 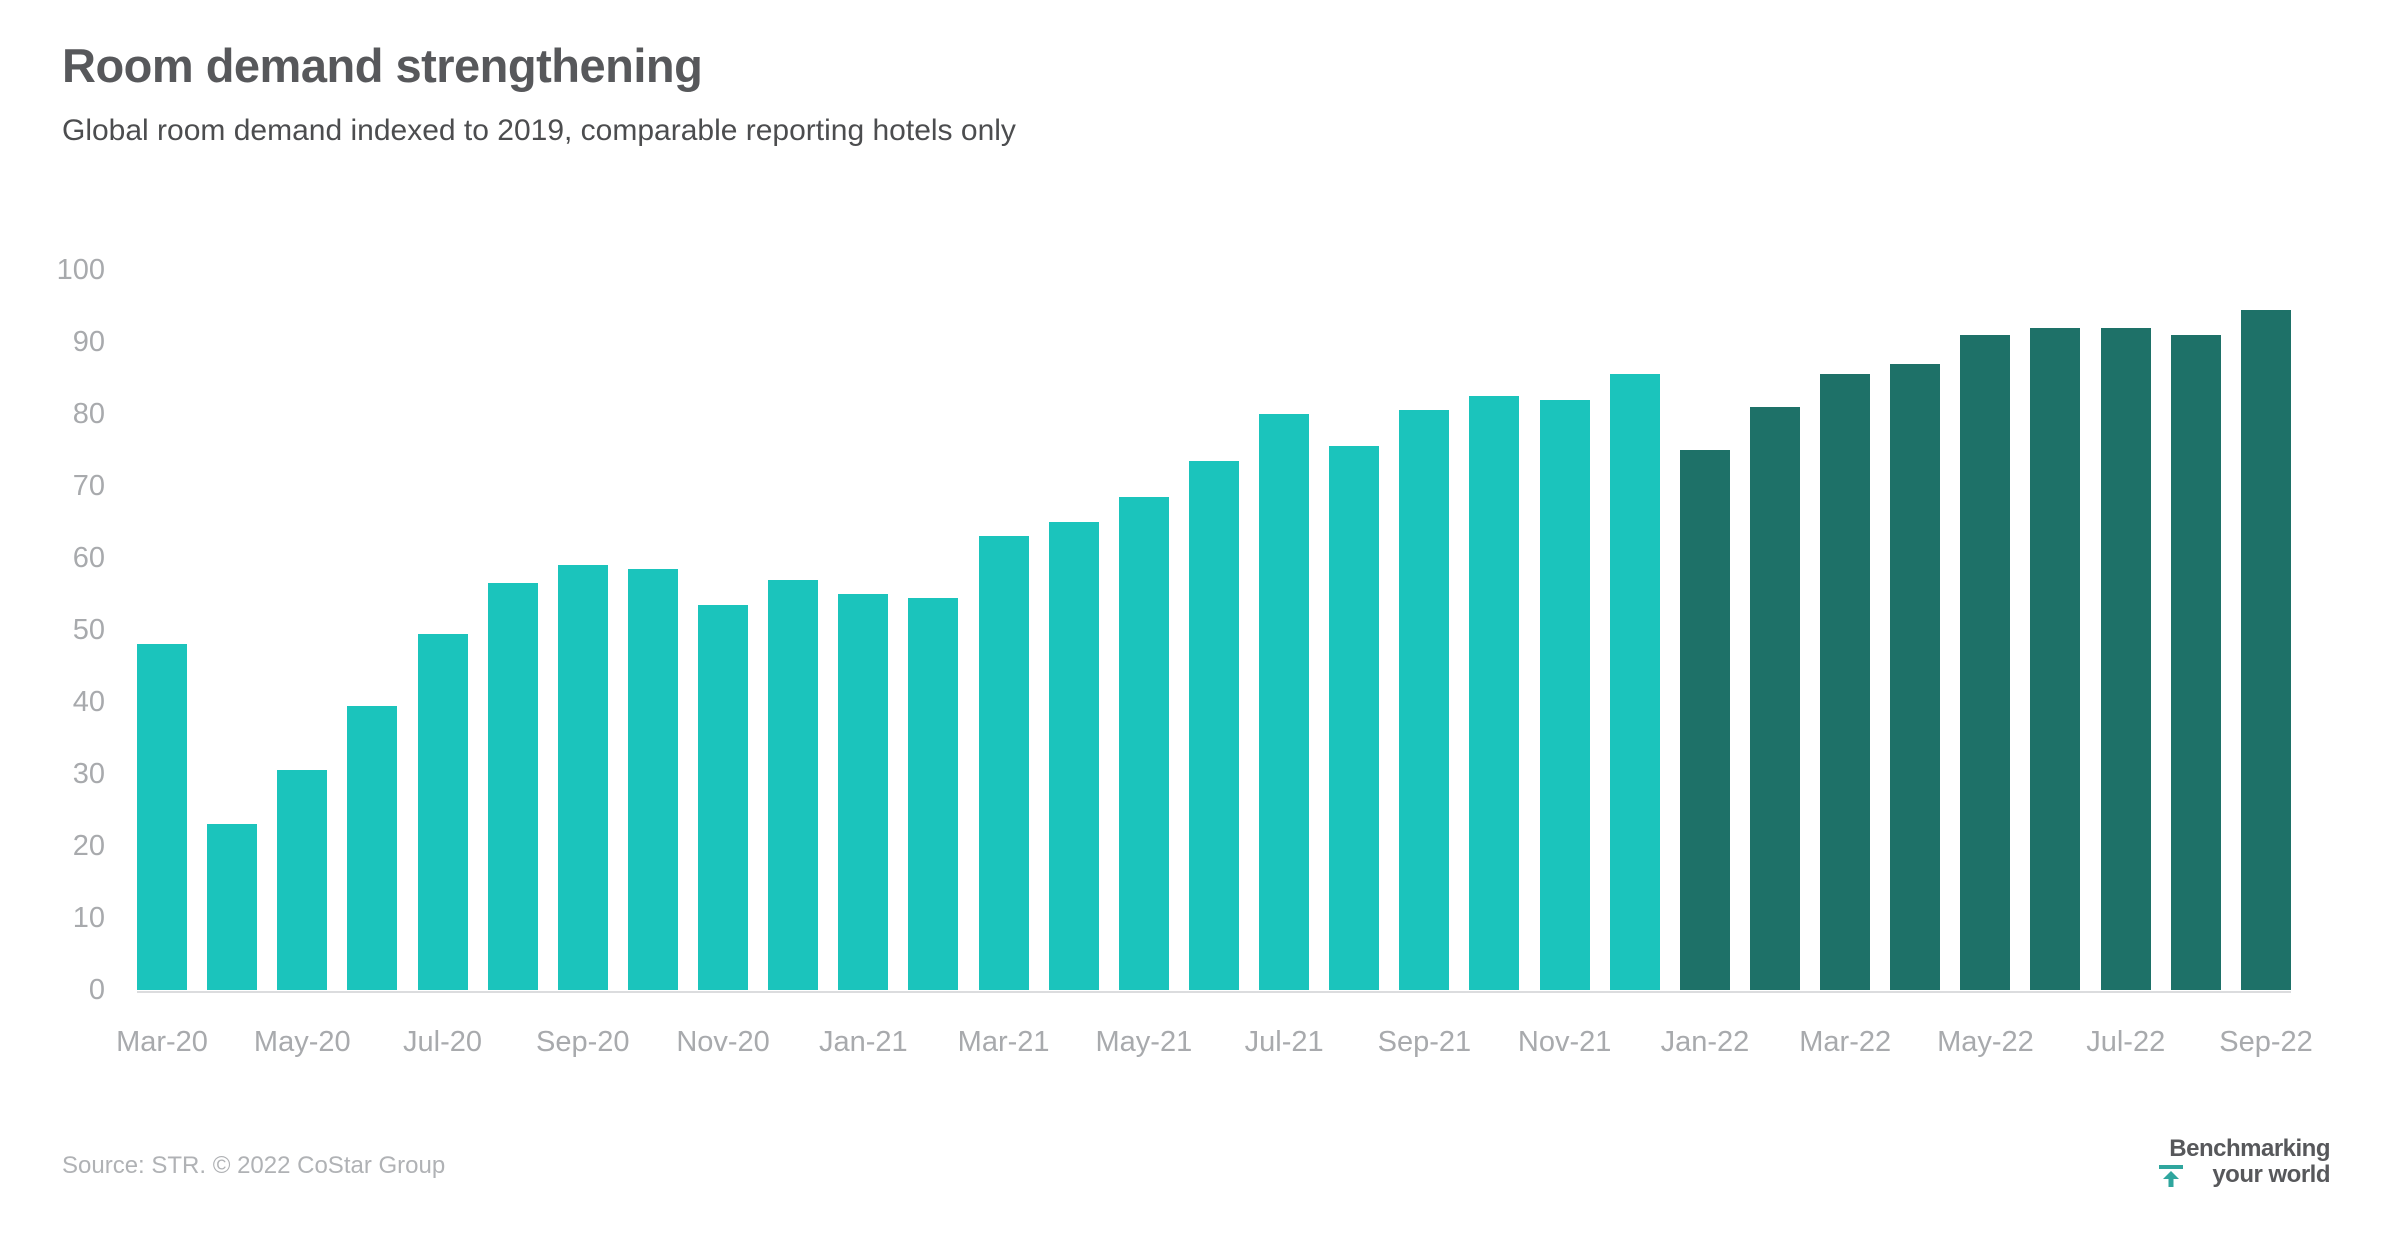 What do you see at coordinates (1003, 1042) in the screenshot?
I see `x-tick-label-mar-21: Mar-21` at bounding box center [1003, 1042].